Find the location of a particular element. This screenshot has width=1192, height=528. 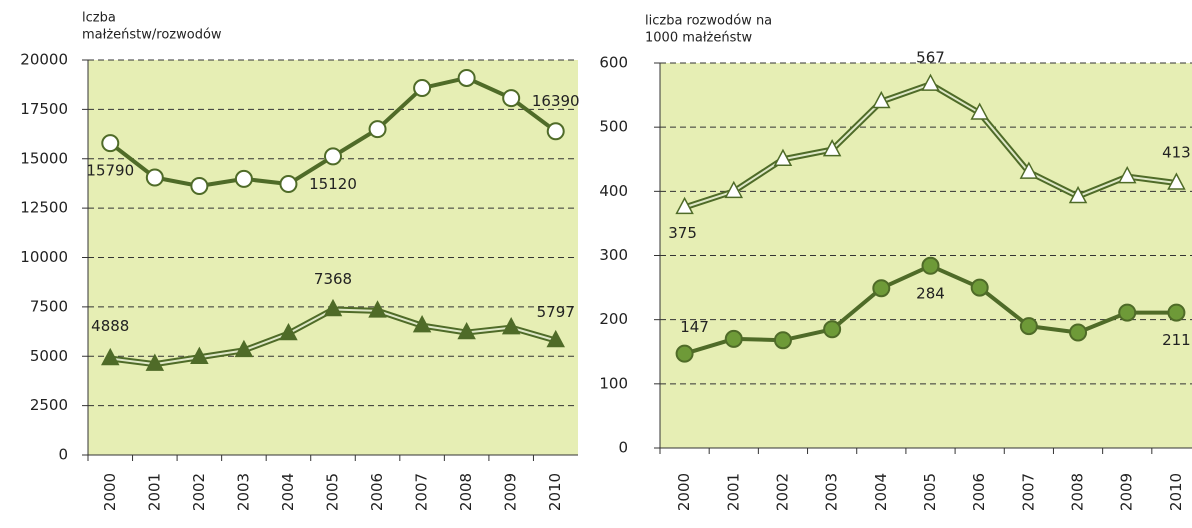

y-tick-label: 600 is located at coordinates (613, 63).